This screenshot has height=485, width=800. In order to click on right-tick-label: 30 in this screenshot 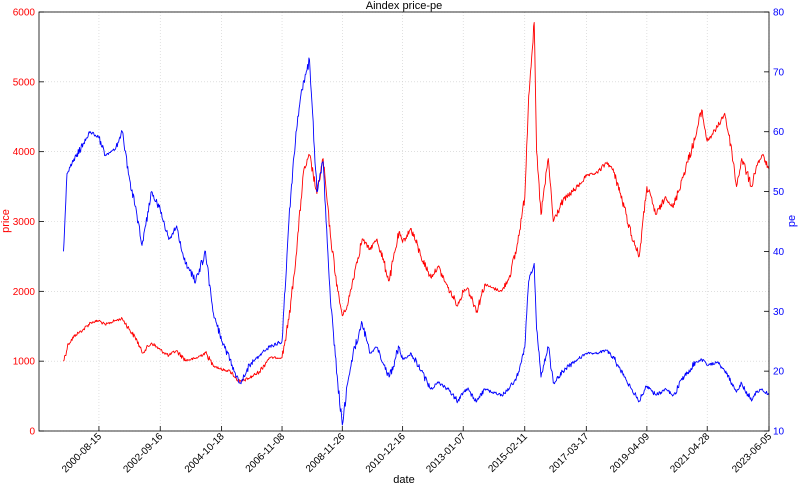, I will do `click(779, 312)`.